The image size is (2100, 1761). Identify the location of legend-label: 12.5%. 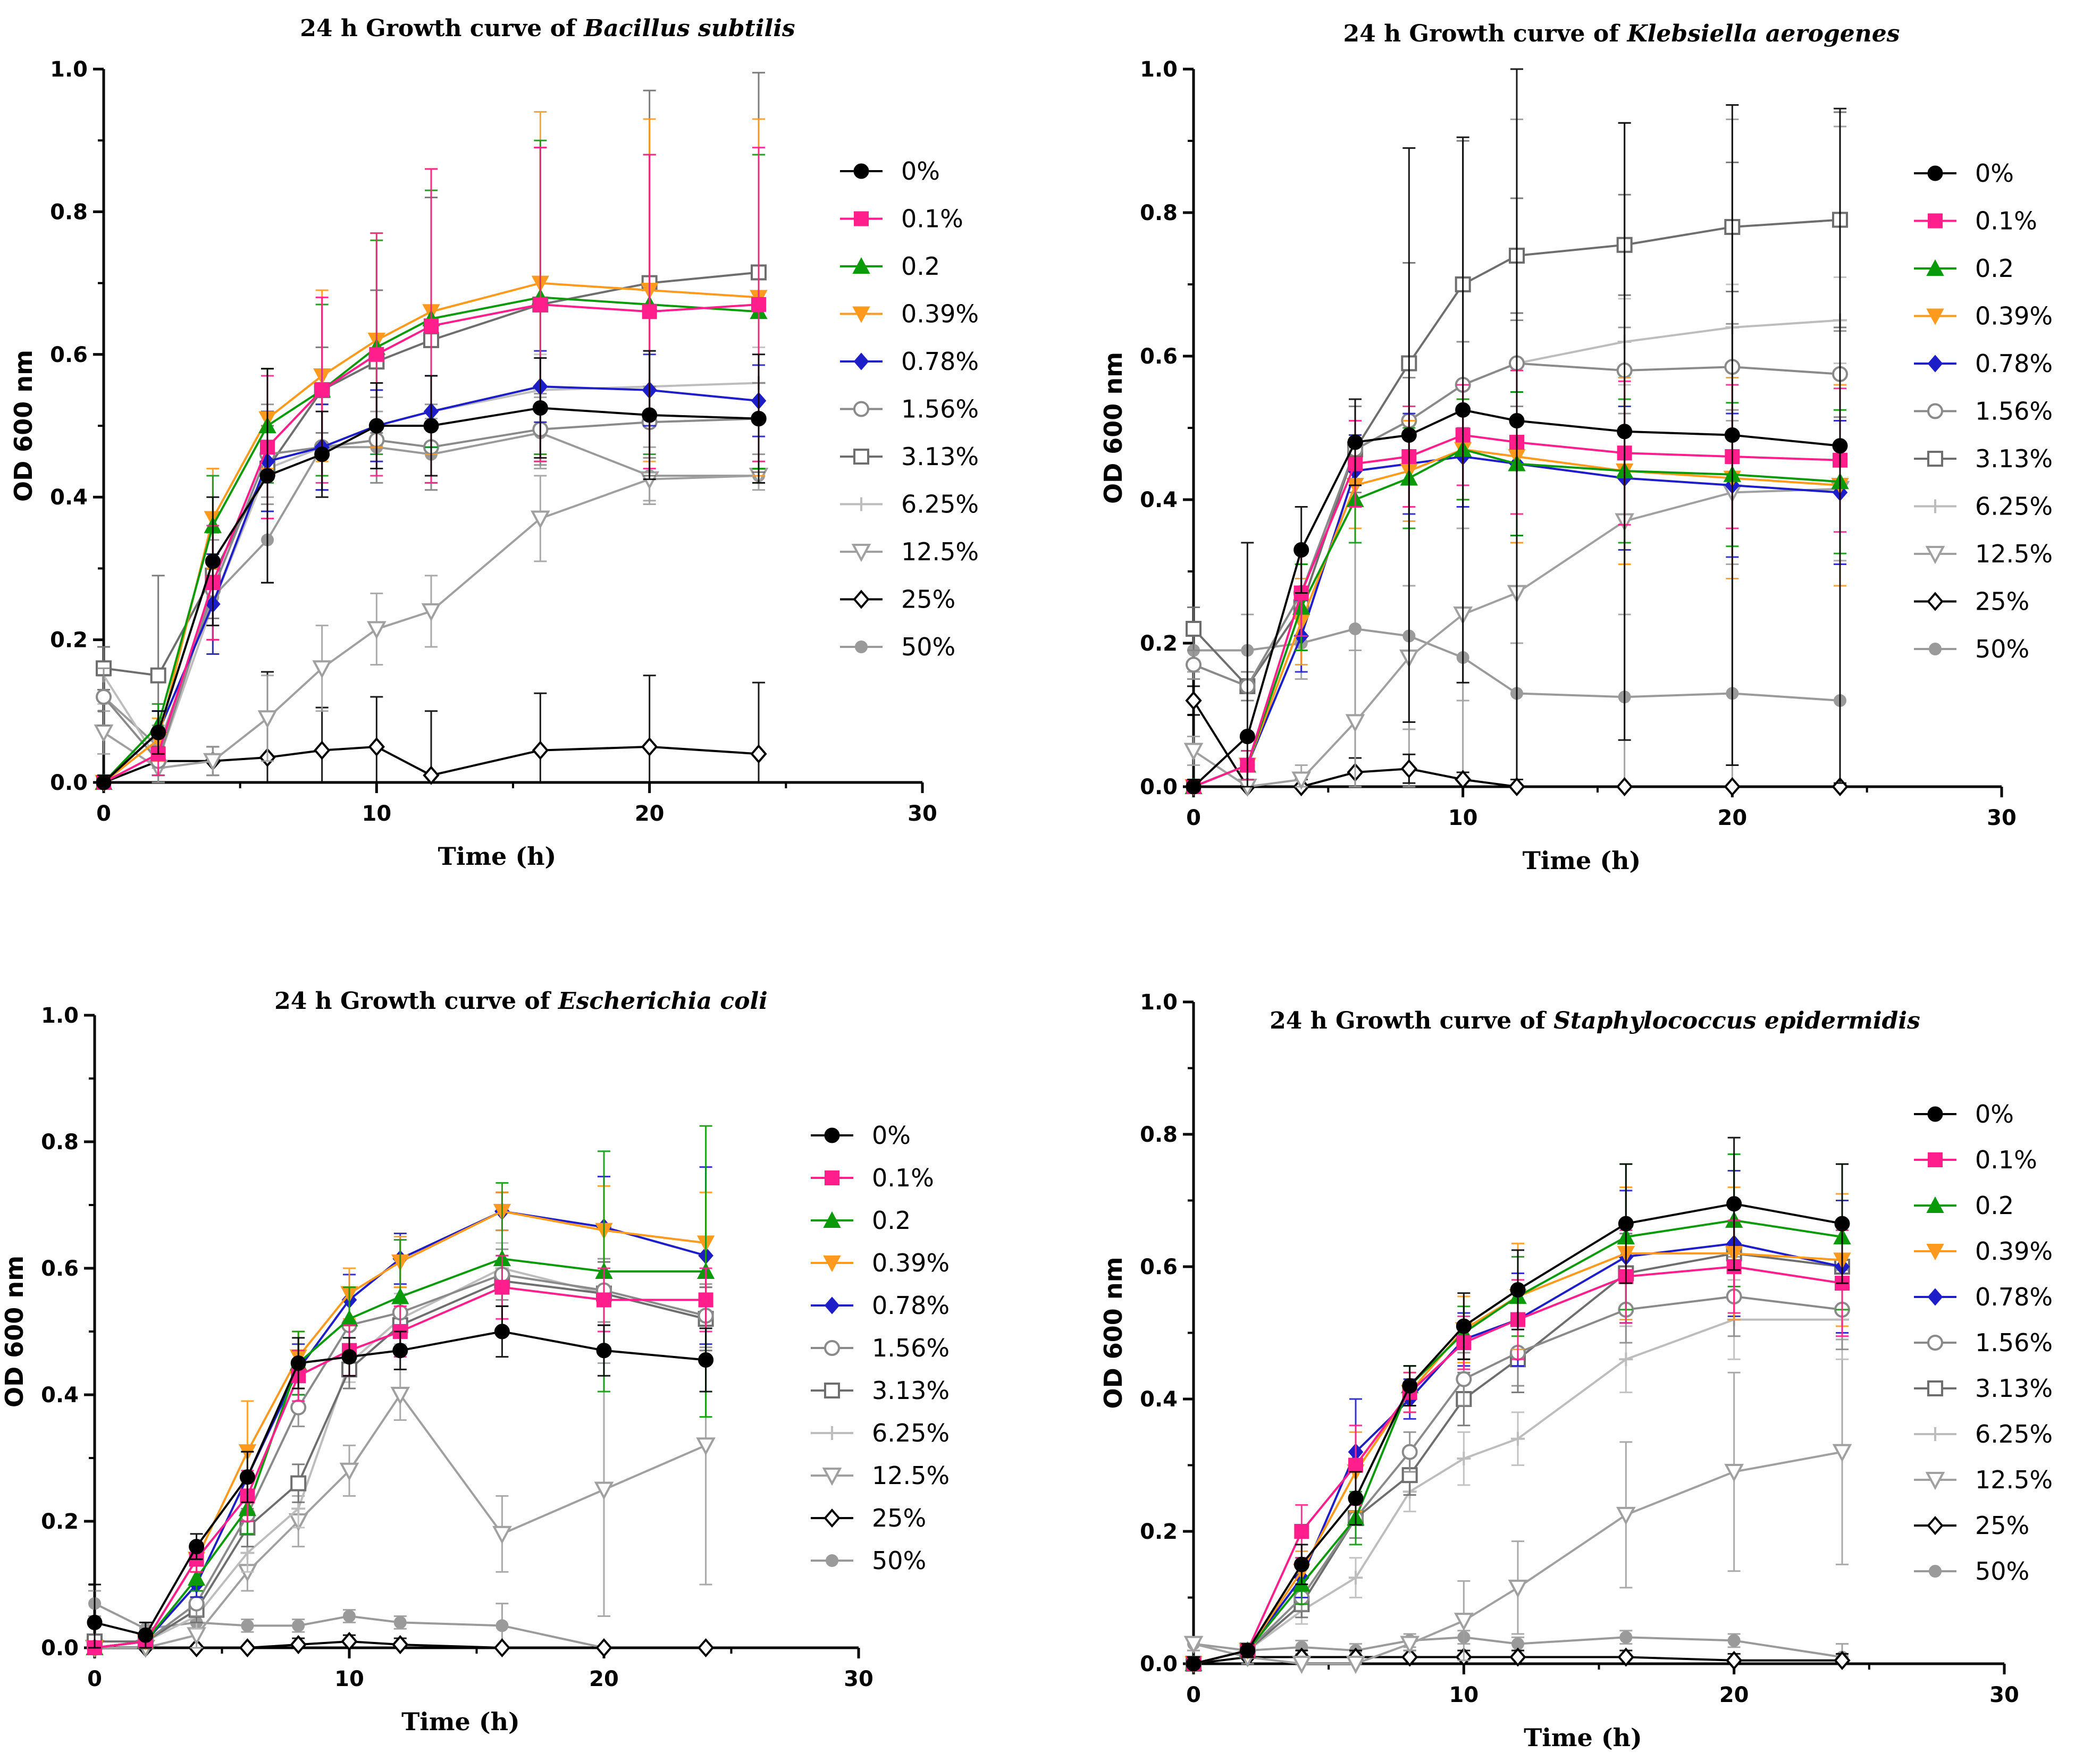
(911, 1475).